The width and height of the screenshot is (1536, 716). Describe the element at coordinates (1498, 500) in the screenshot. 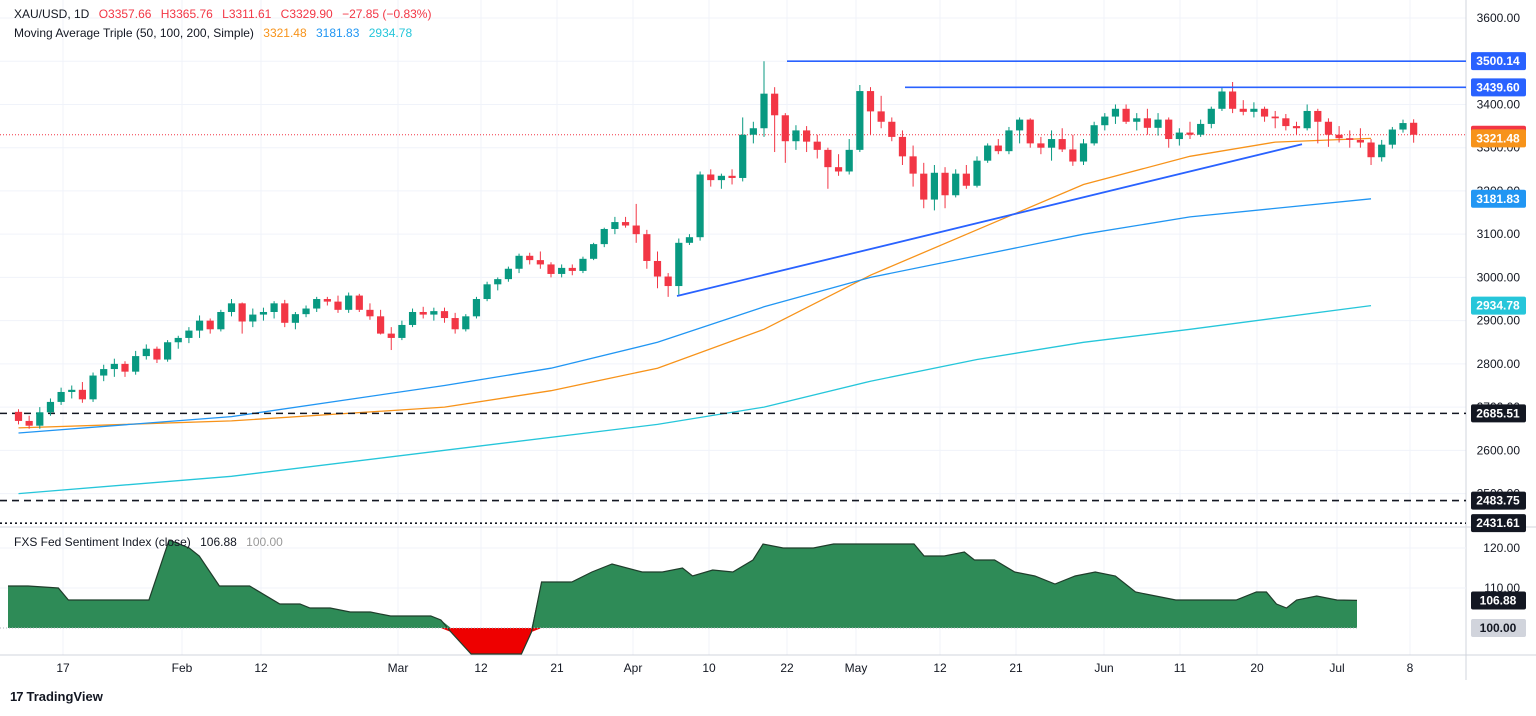

I see `price-badge-7: 2483.75` at that location.